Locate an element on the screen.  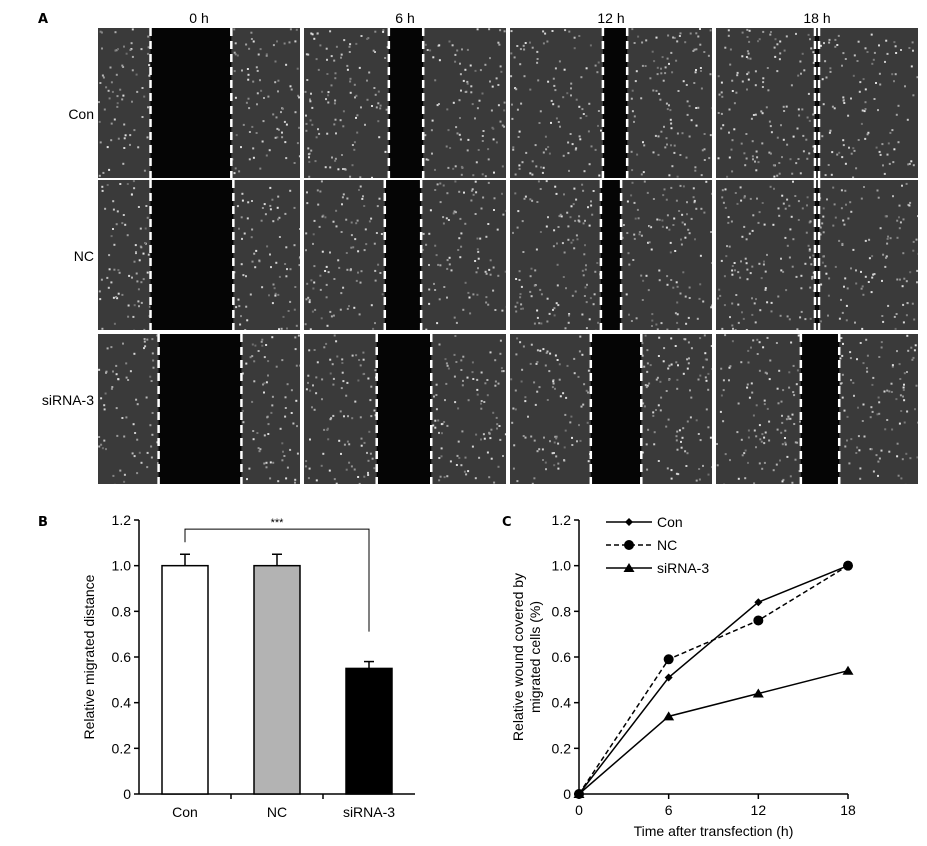
micrograph-con-12h is located at coordinates (611, 103).